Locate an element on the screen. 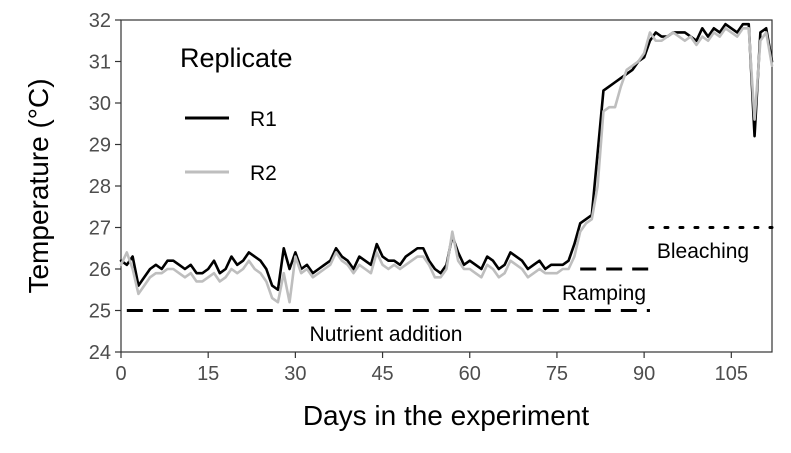 The height and width of the screenshot is (453, 791). legend-label-r2: R2 is located at coordinates (263, 173).